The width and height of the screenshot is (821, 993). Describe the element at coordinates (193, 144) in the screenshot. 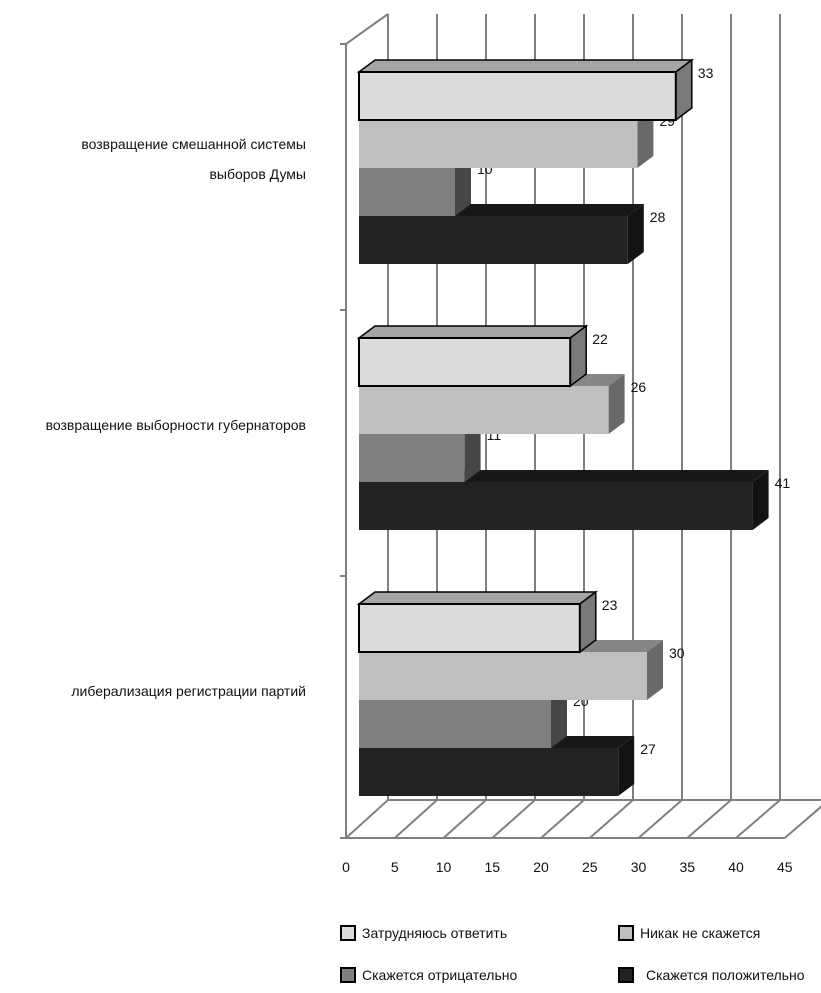

I see `category-label-0-0: возвращение смешанной системы` at that location.